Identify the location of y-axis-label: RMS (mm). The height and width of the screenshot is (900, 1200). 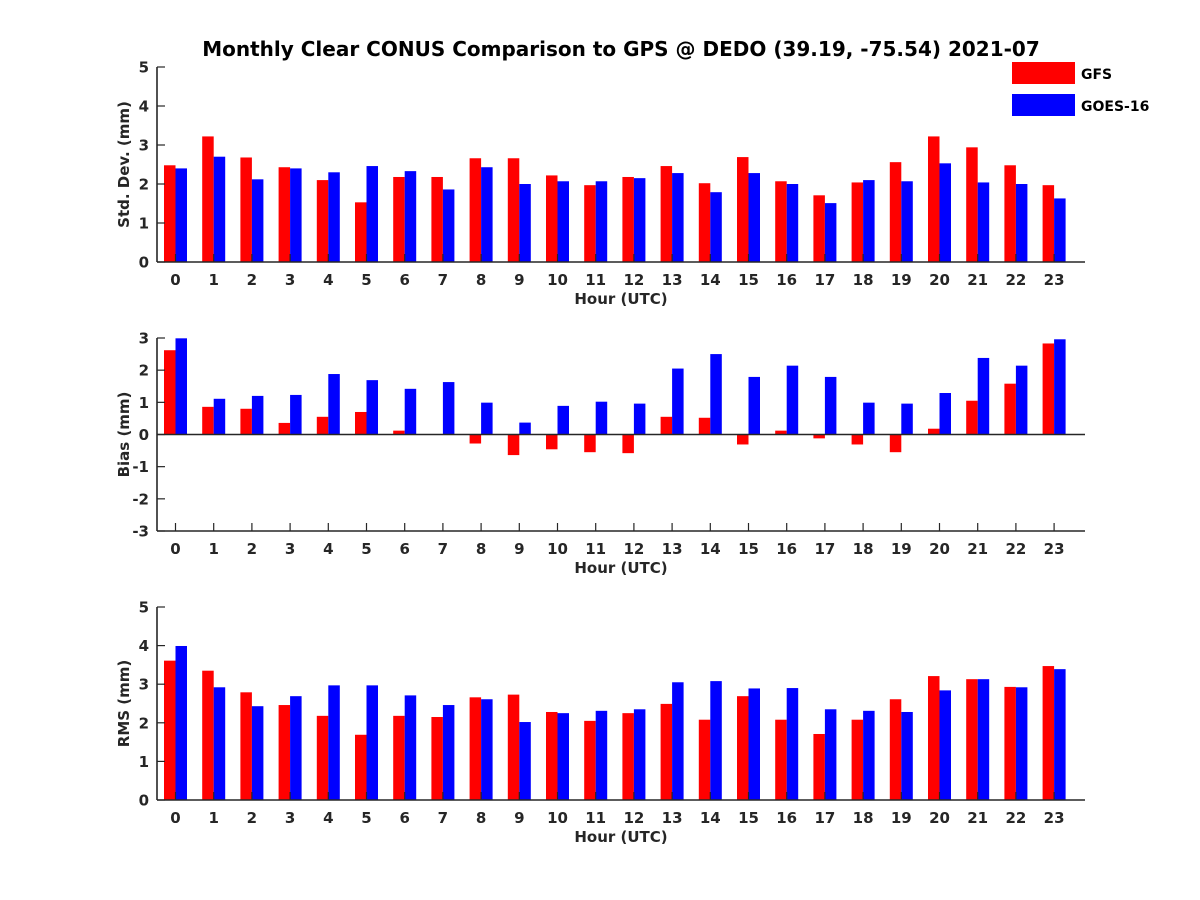
(124, 703).